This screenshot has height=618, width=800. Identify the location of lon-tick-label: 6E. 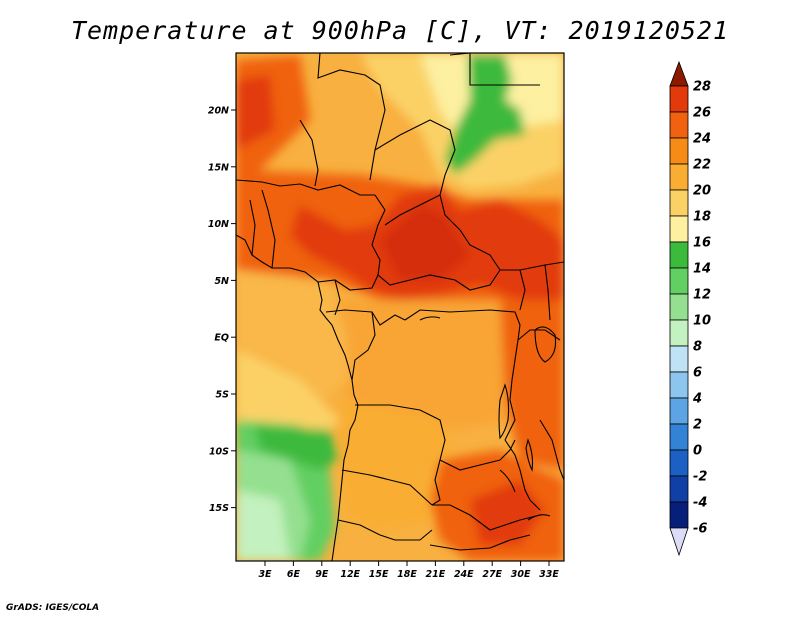
(294, 574).